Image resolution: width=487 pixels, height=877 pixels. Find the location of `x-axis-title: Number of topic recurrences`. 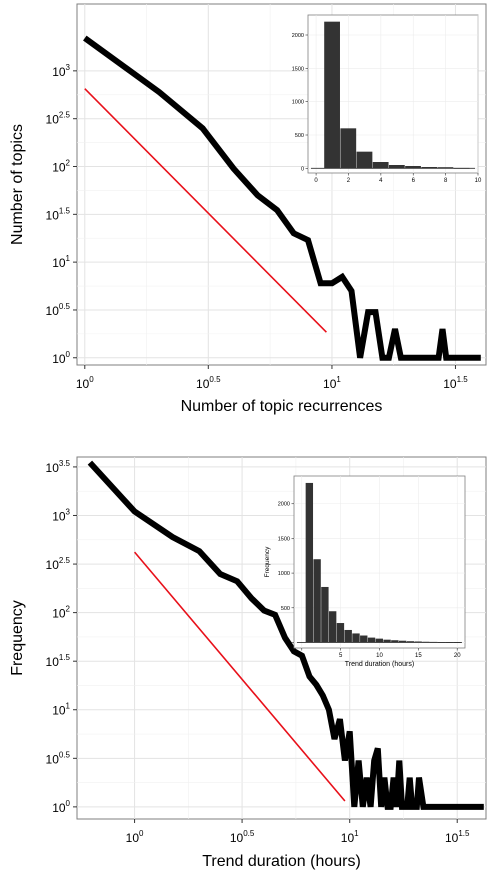

x-axis-title: Number of topic recurrences is located at coordinates (282, 406).